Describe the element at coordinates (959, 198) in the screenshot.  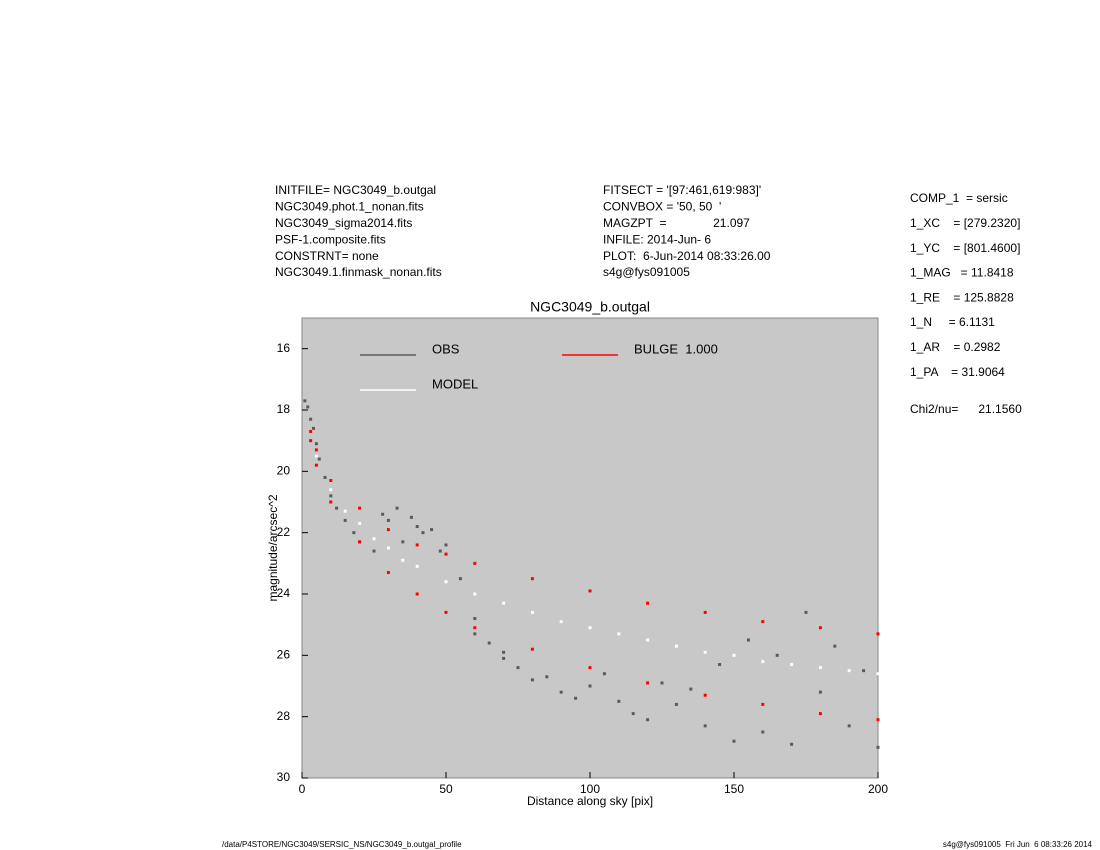
I see `header-right-line: COMP_1 = sersic` at that location.